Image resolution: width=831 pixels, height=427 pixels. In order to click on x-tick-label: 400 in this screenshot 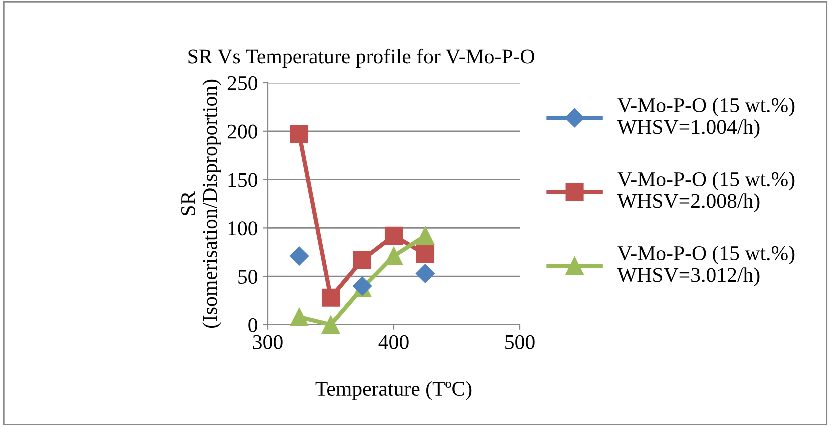, I will do `click(393, 342)`.